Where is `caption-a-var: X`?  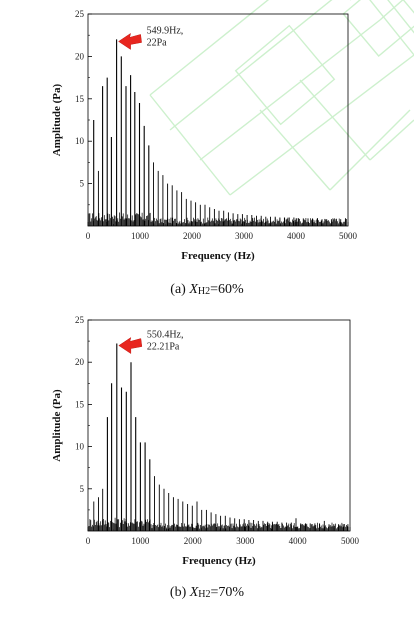
caption-a-var: X is located at coordinates (193, 289).